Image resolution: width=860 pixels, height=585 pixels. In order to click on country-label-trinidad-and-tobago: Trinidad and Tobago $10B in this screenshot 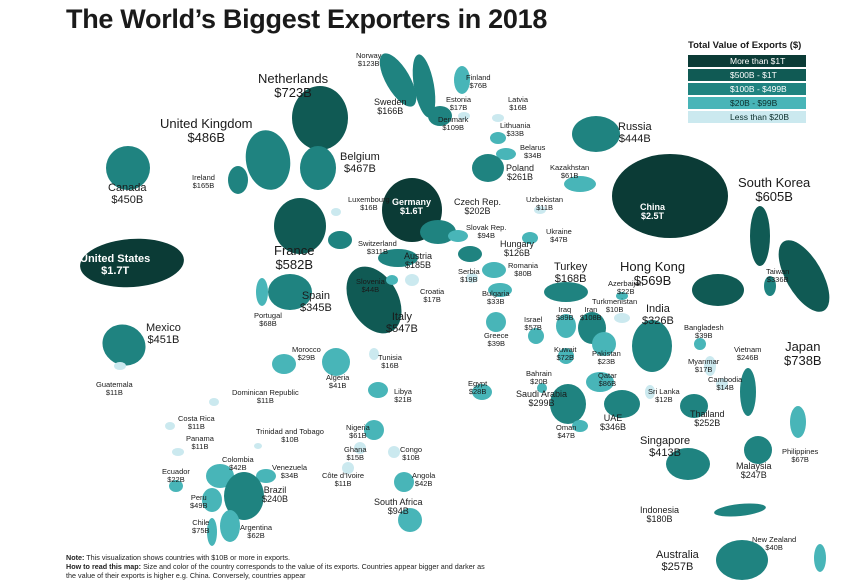, I will do `click(290, 436)`.